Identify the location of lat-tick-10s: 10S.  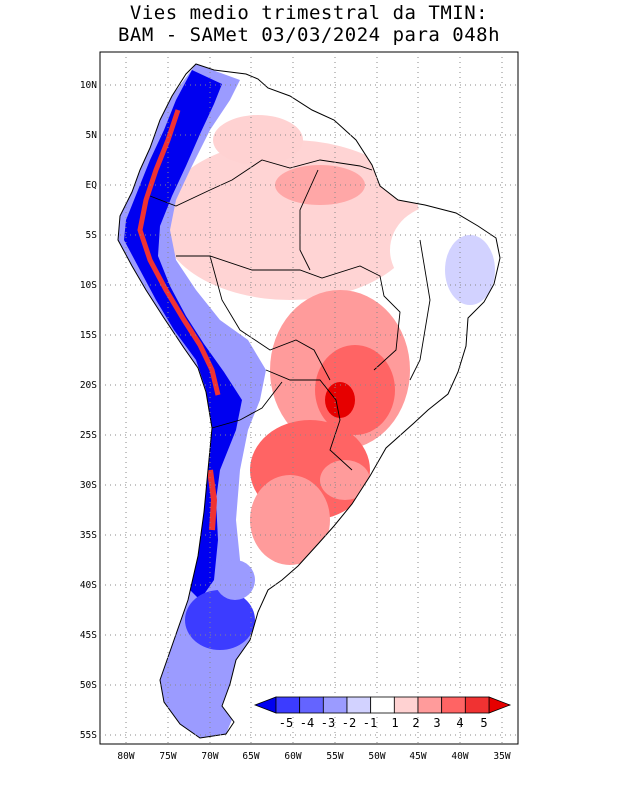
(88, 285).